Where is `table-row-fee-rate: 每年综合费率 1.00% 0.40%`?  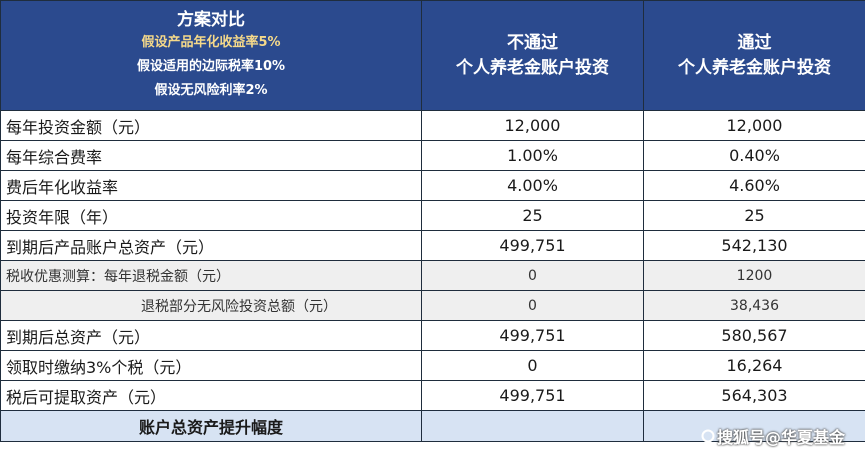 table-row-fee-rate: 每年综合费率 1.00% 0.40% is located at coordinates (432, 155).